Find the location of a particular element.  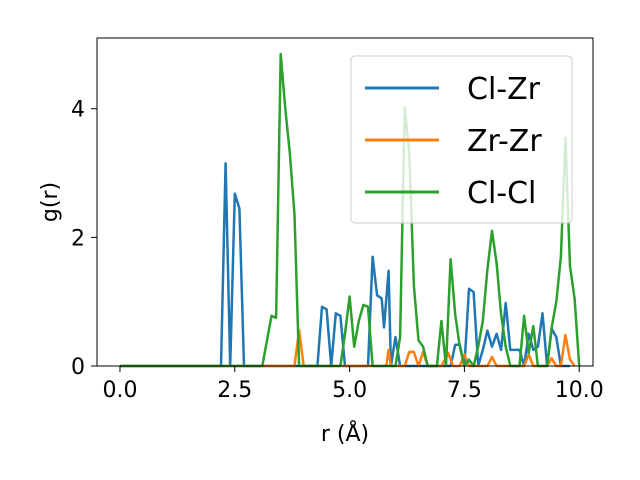

legend: Cl-Zr Zr-Zr Cl-Cl is located at coordinates (461, 139).